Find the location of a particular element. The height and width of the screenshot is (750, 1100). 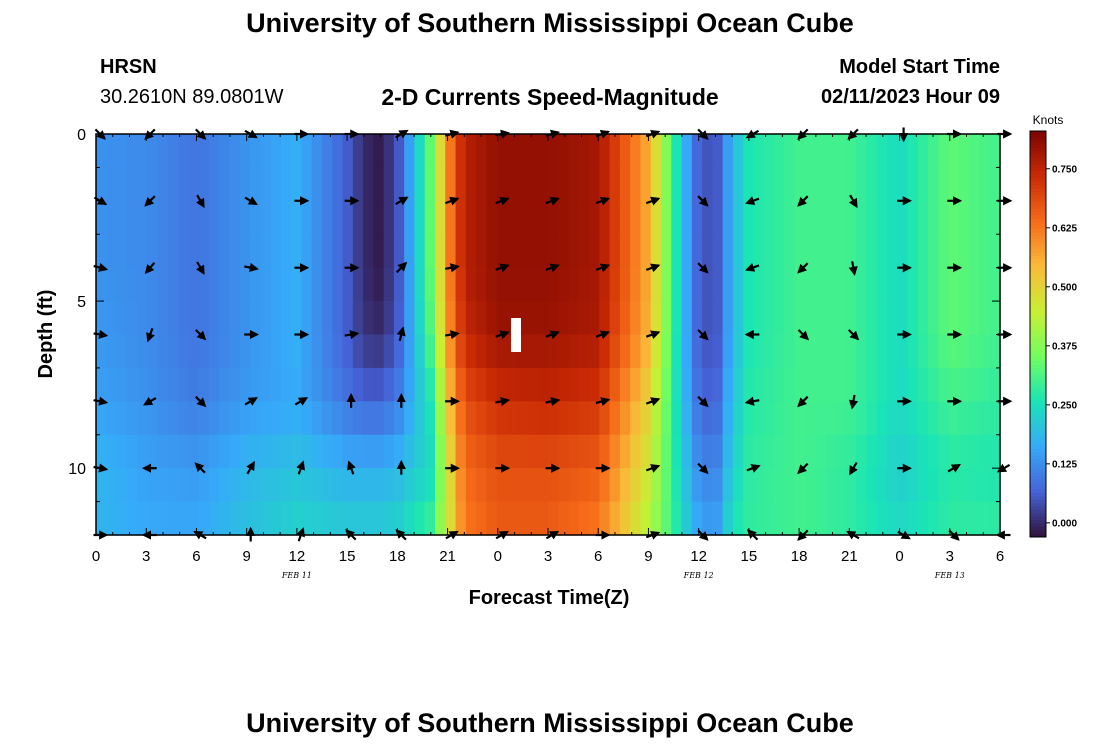

x-tick-label: 18 is located at coordinates (397, 556).